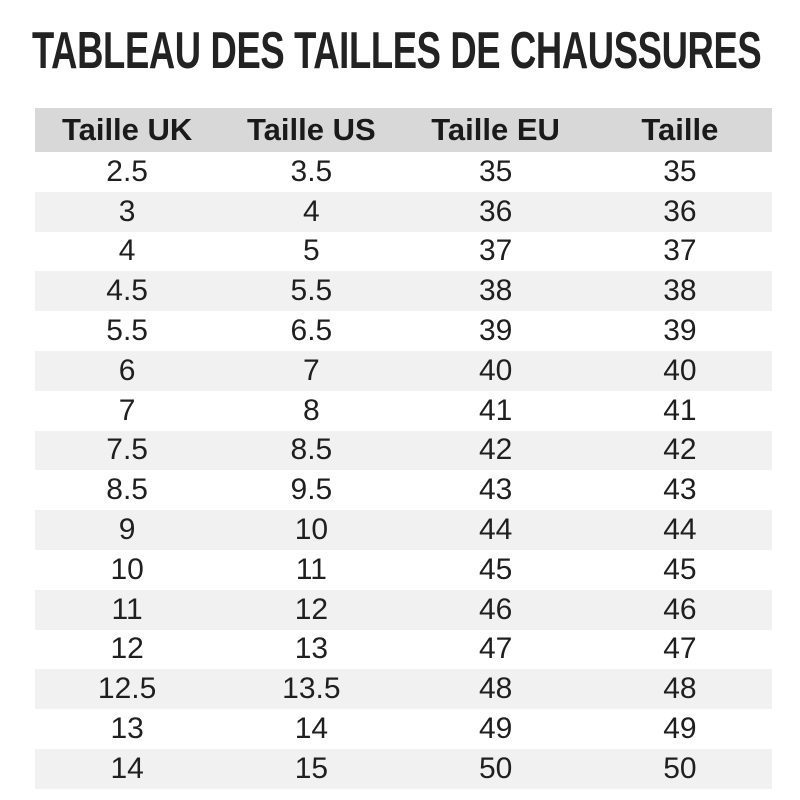  I want to click on size-cell: 3, so click(127, 211).